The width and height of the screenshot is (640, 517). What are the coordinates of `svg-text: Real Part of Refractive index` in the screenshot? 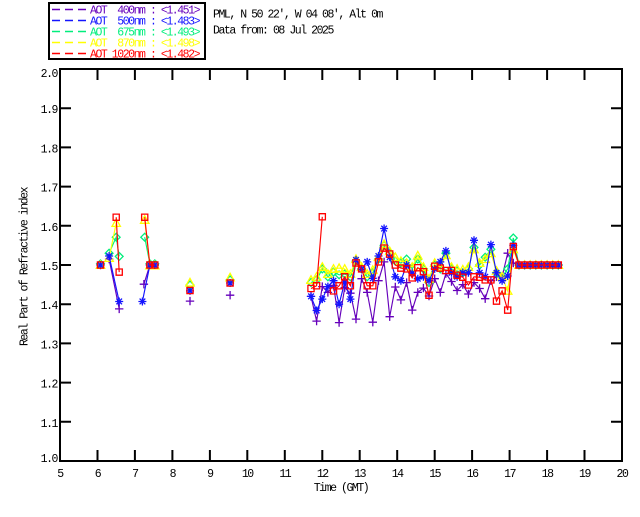 It's located at (25, 266).